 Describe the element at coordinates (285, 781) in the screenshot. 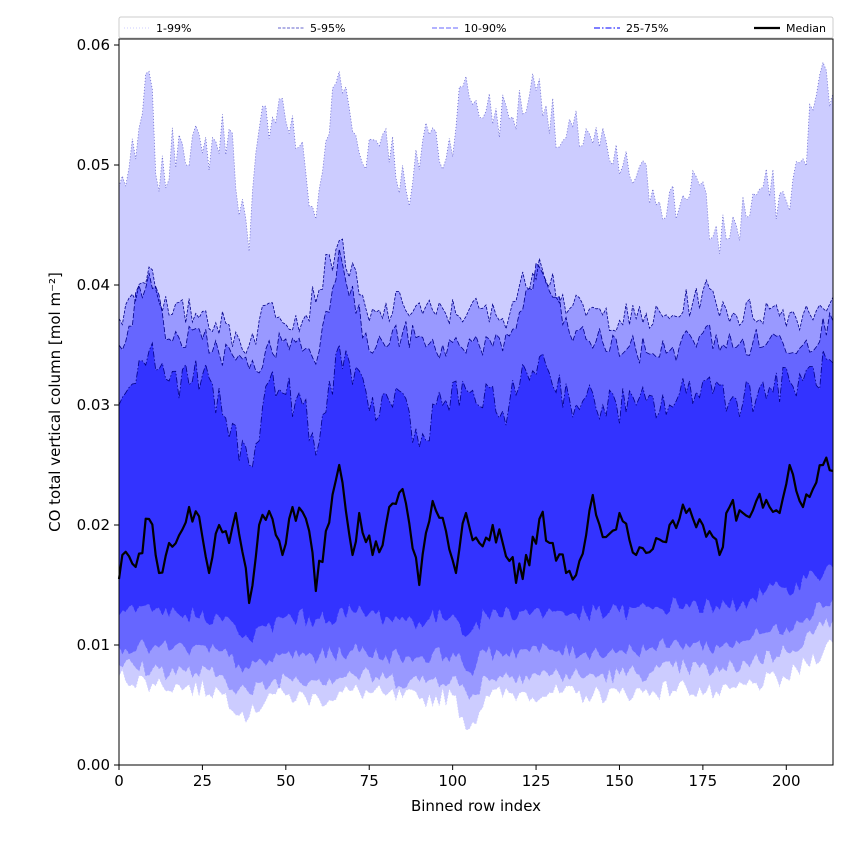

I see `x-tick-label: 50` at that location.